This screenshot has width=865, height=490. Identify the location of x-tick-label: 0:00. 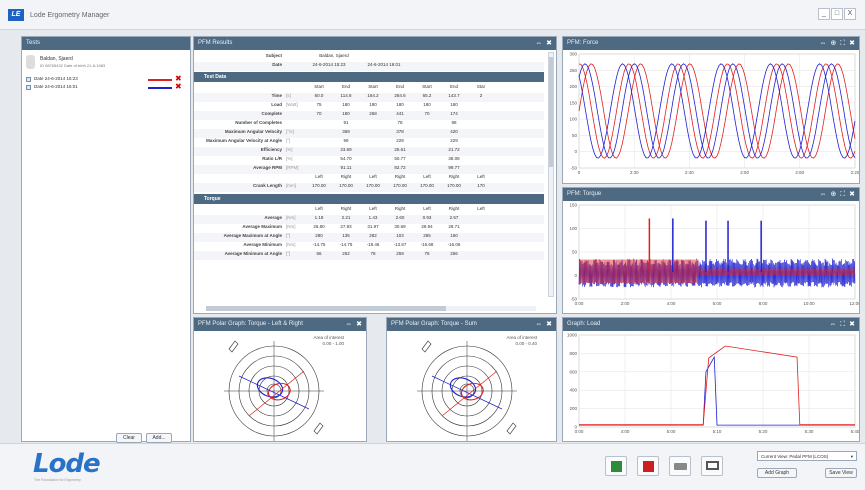
(579, 431).